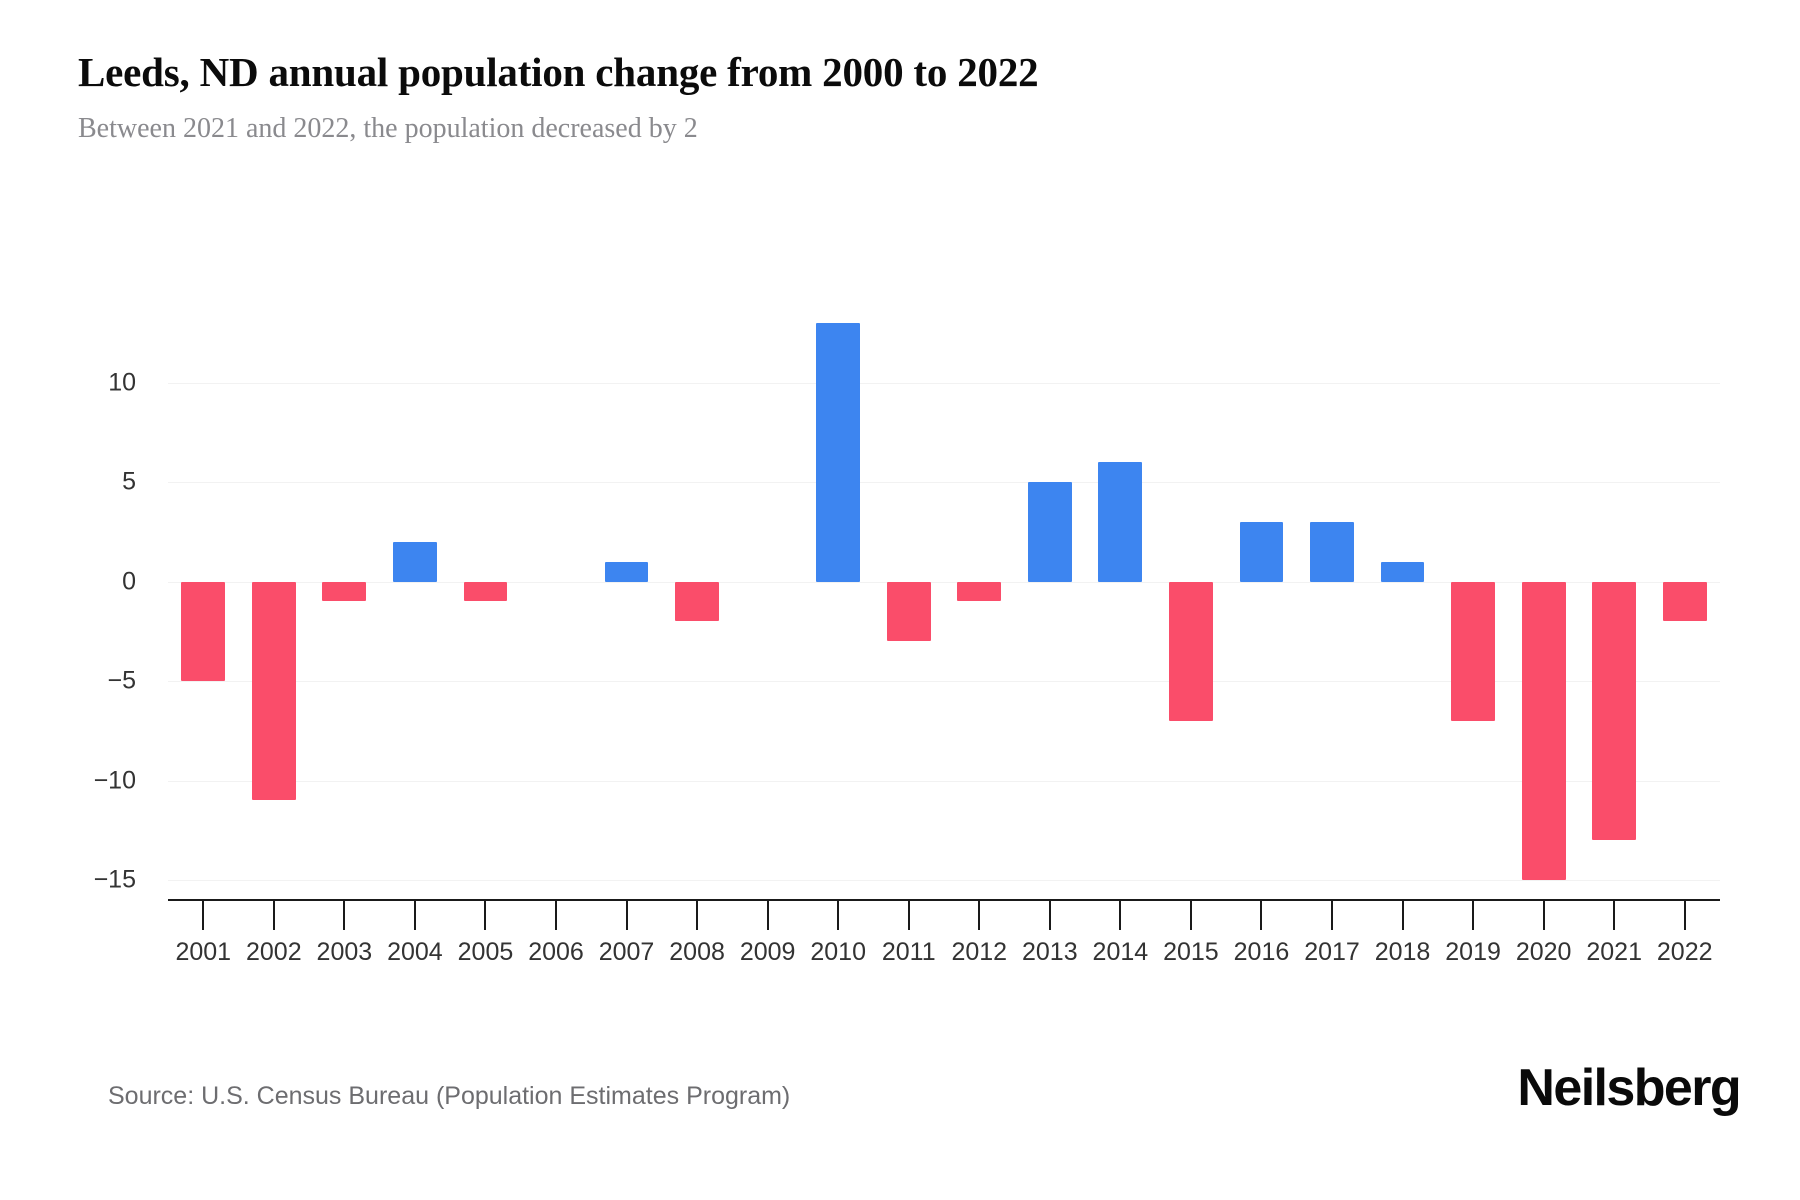 Image resolution: width=1800 pixels, height=1200 pixels. Describe the element at coordinates (344, 952) in the screenshot. I see `x-axis-tick-label: 2003` at that location.